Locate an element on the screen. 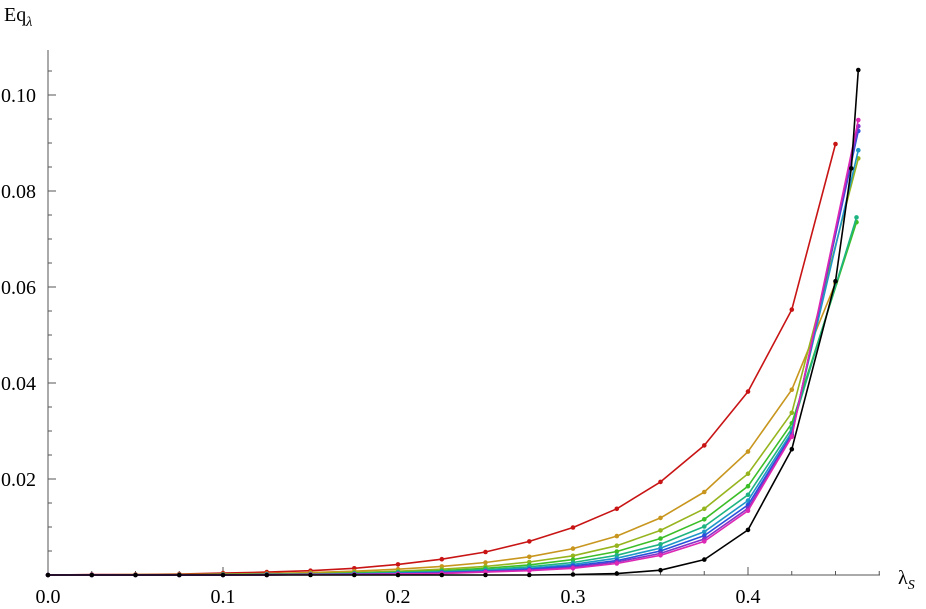  y-axis-title: Eqλ is located at coordinates (18, 17).